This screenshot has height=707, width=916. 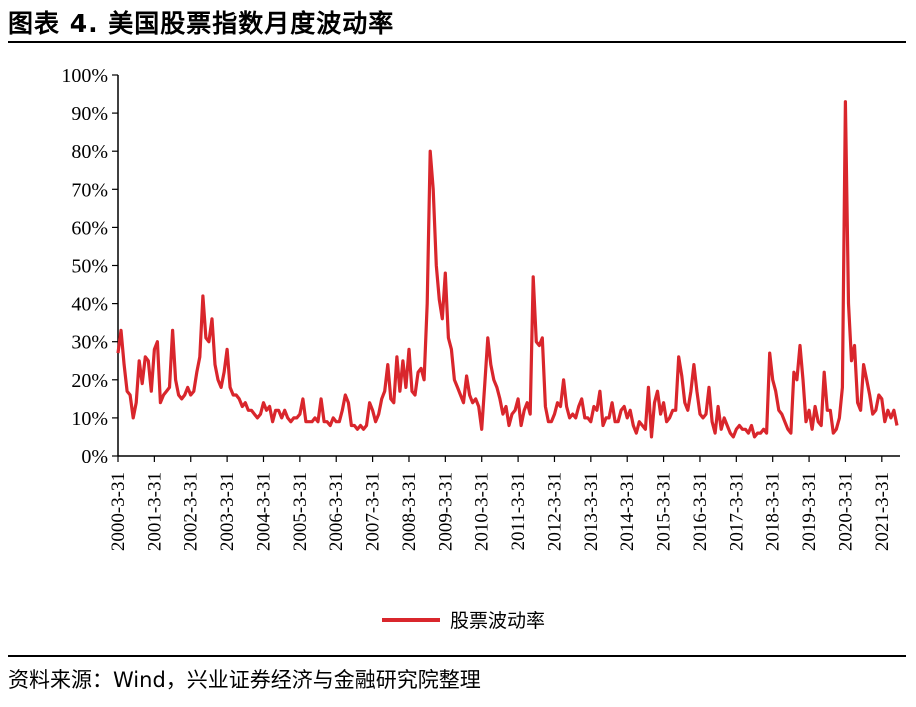 What do you see at coordinates (518, 511) in the screenshot?
I see `x-tick-label: 2011-3-31` at bounding box center [518, 511].